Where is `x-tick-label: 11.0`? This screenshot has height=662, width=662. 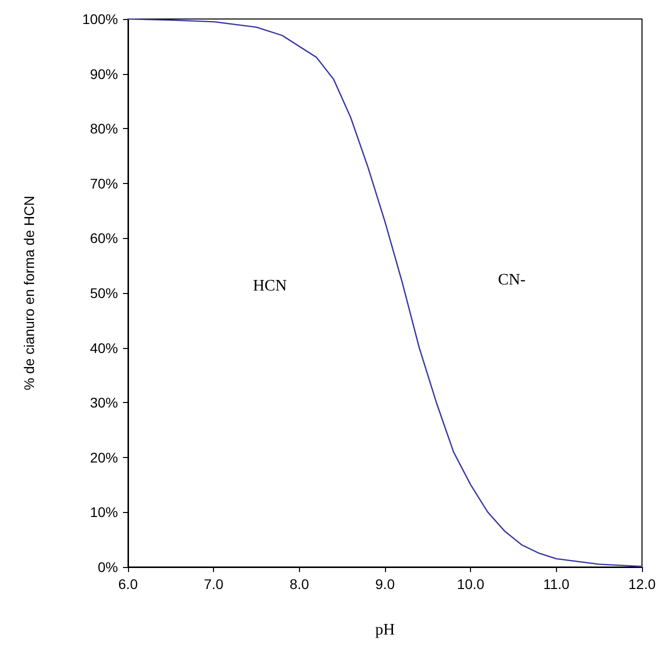 x-tick-label: 11.0 is located at coordinates (556, 584).